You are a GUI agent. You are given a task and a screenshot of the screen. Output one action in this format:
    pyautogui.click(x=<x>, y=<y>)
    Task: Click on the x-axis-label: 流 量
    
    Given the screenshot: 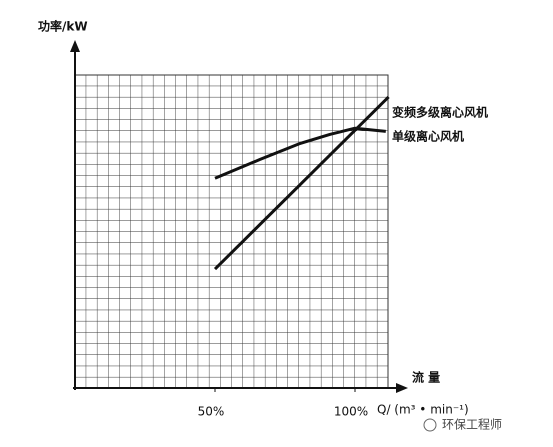 What is the action you would take?
    pyautogui.click(x=426, y=377)
    